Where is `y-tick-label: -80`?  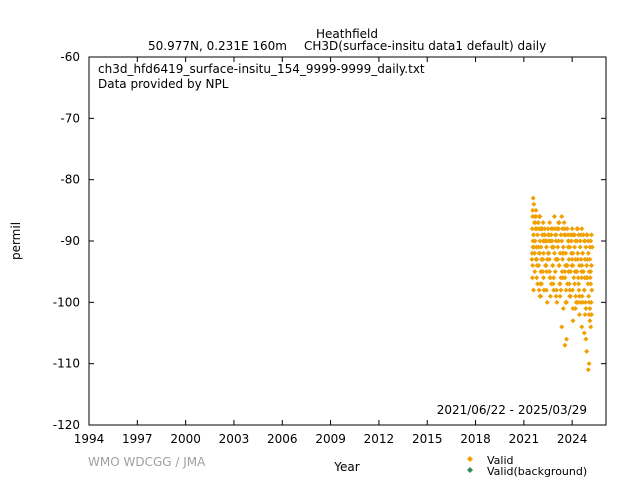
y-tick-label: -80 is located at coordinates (70, 180).